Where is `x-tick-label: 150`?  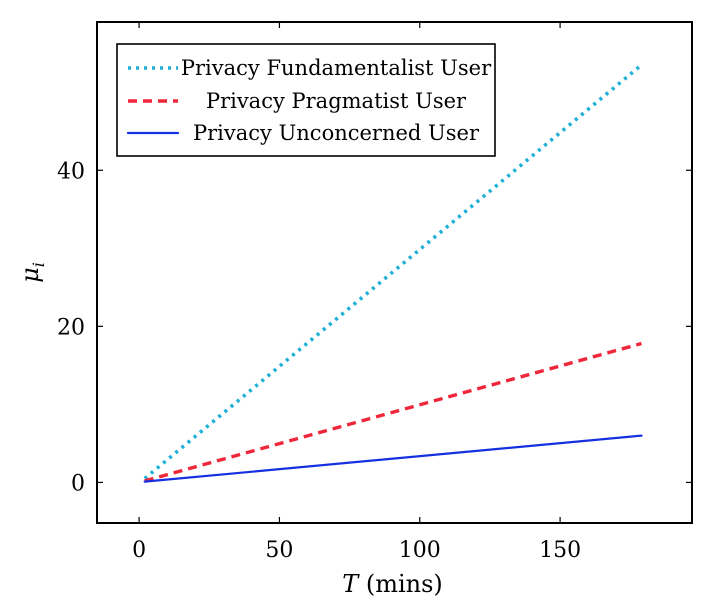 x-tick-label: 150 is located at coordinates (560, 550).